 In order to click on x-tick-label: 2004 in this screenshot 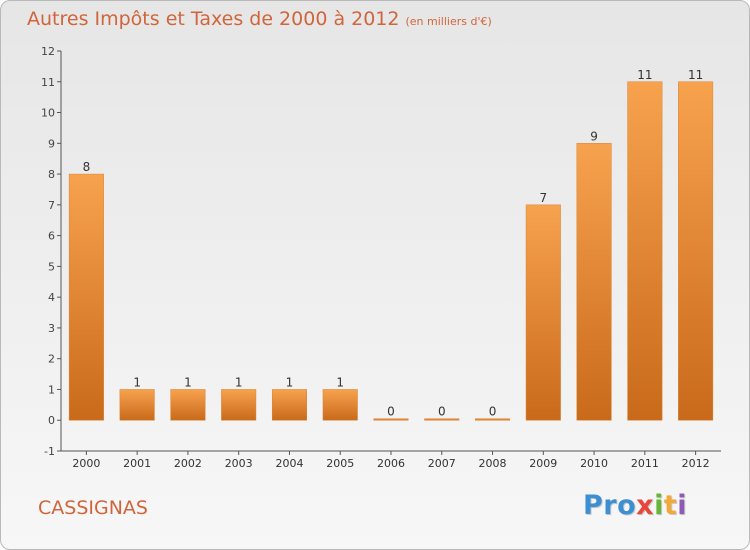, I will do `click(289, 463)`.